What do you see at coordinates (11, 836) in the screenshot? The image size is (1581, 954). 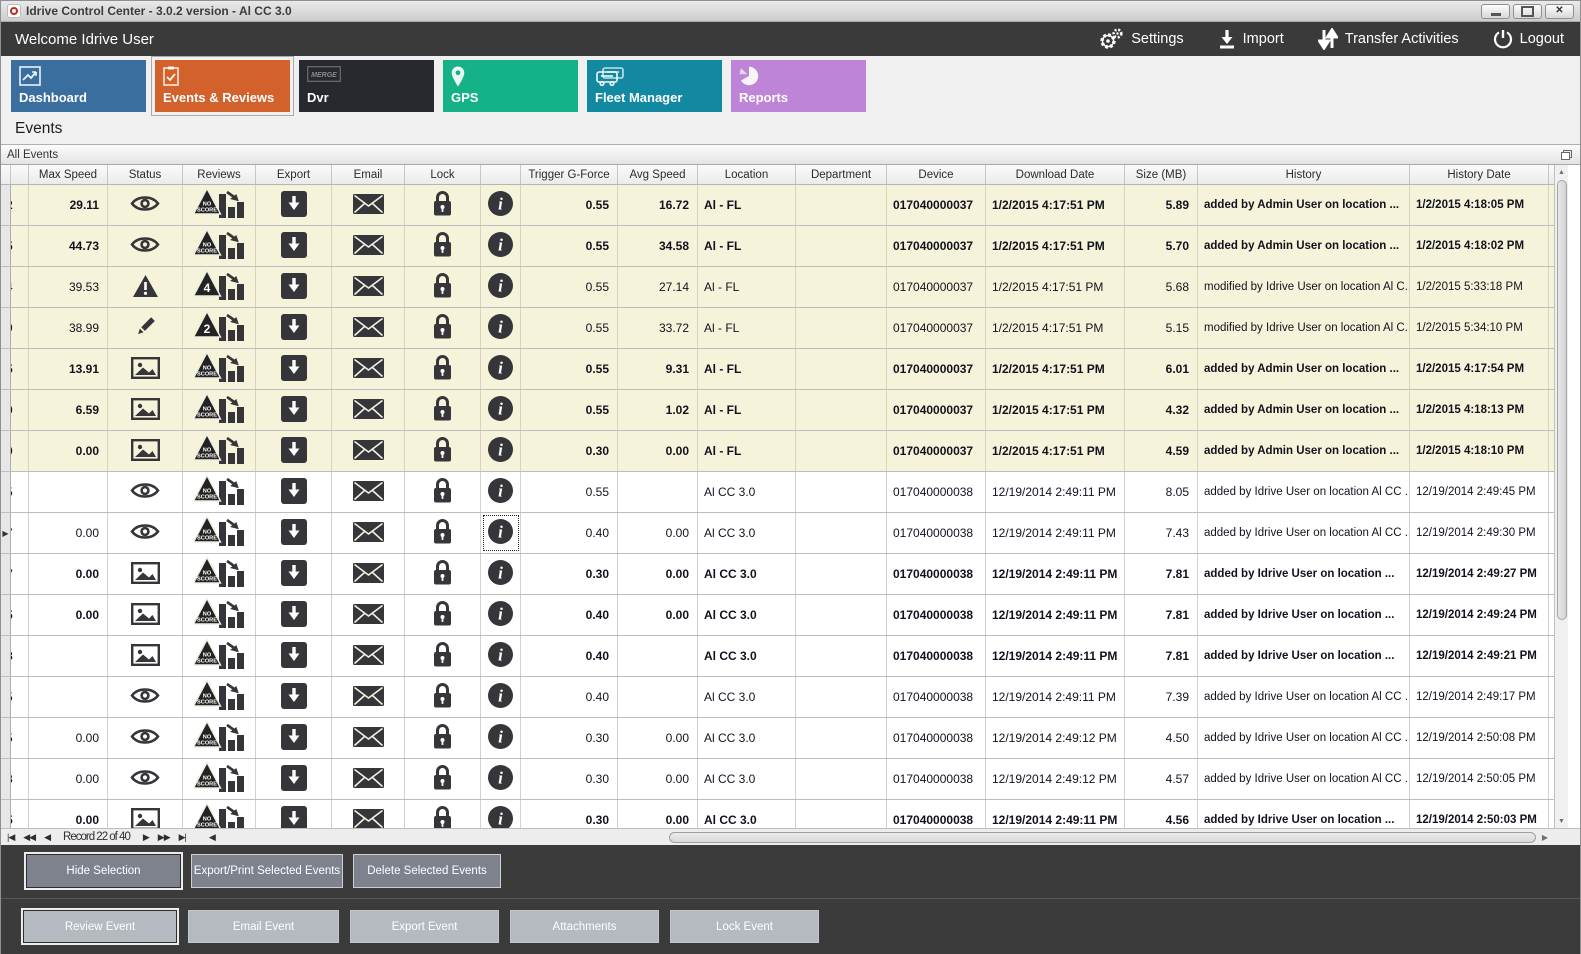 I see `first-record-button: |◀` at bounding box center [11, 836].